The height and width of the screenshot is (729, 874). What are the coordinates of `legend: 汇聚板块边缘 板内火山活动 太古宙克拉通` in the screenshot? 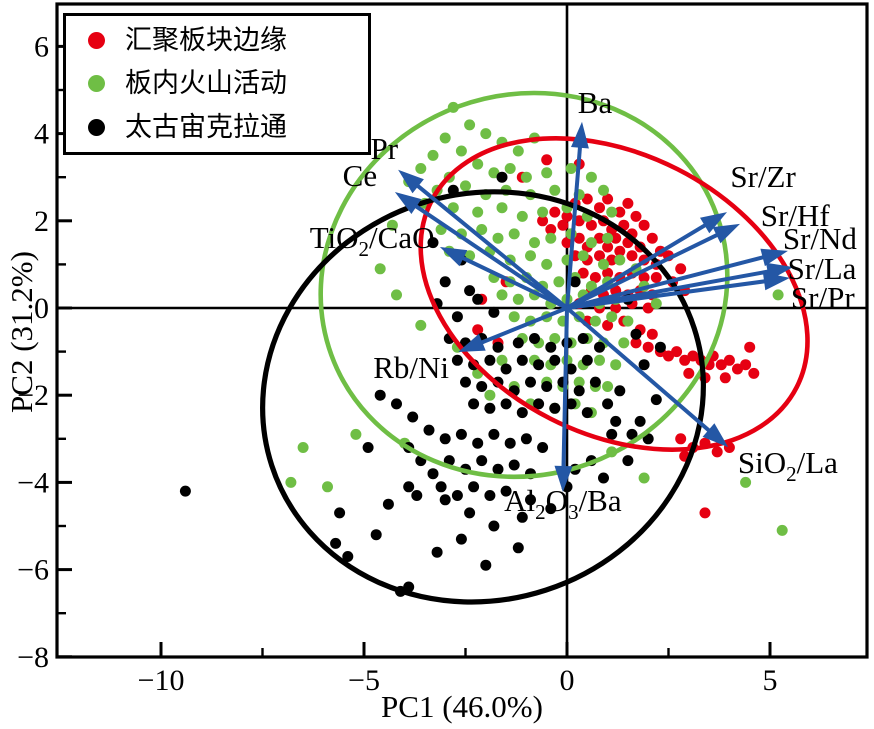 It's located at (217, 84).